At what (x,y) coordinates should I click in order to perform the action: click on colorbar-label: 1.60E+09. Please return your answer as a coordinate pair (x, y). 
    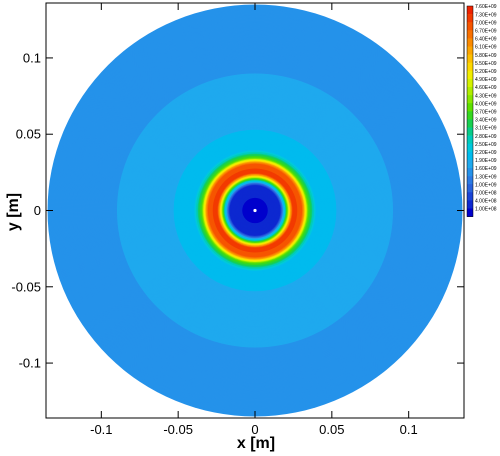
    Looking at the image, I should click on (486, 169).